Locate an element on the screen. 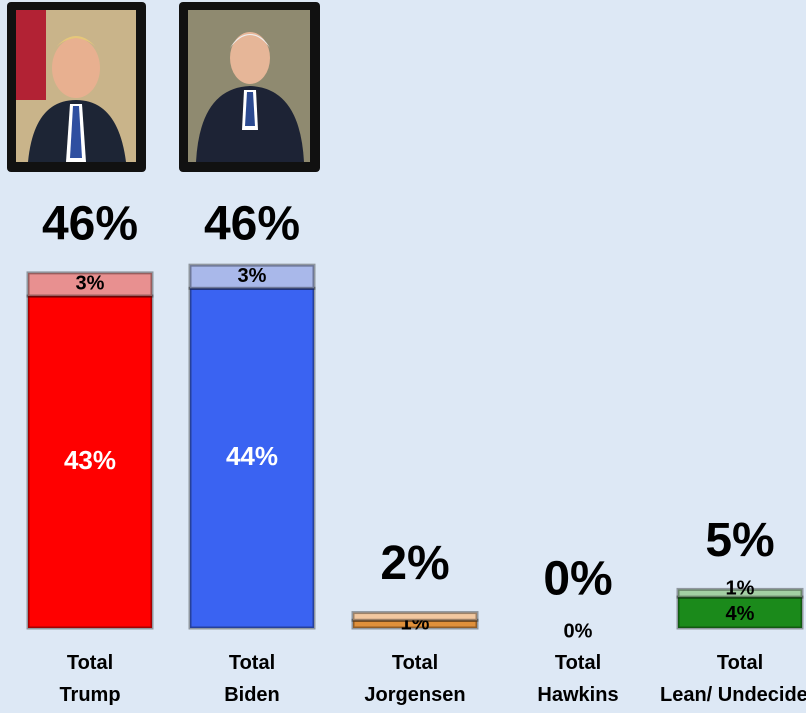 Image resolution: width=806 pixels, height=713 pixels. total-label: 0% is located at coordinates (577, 579).